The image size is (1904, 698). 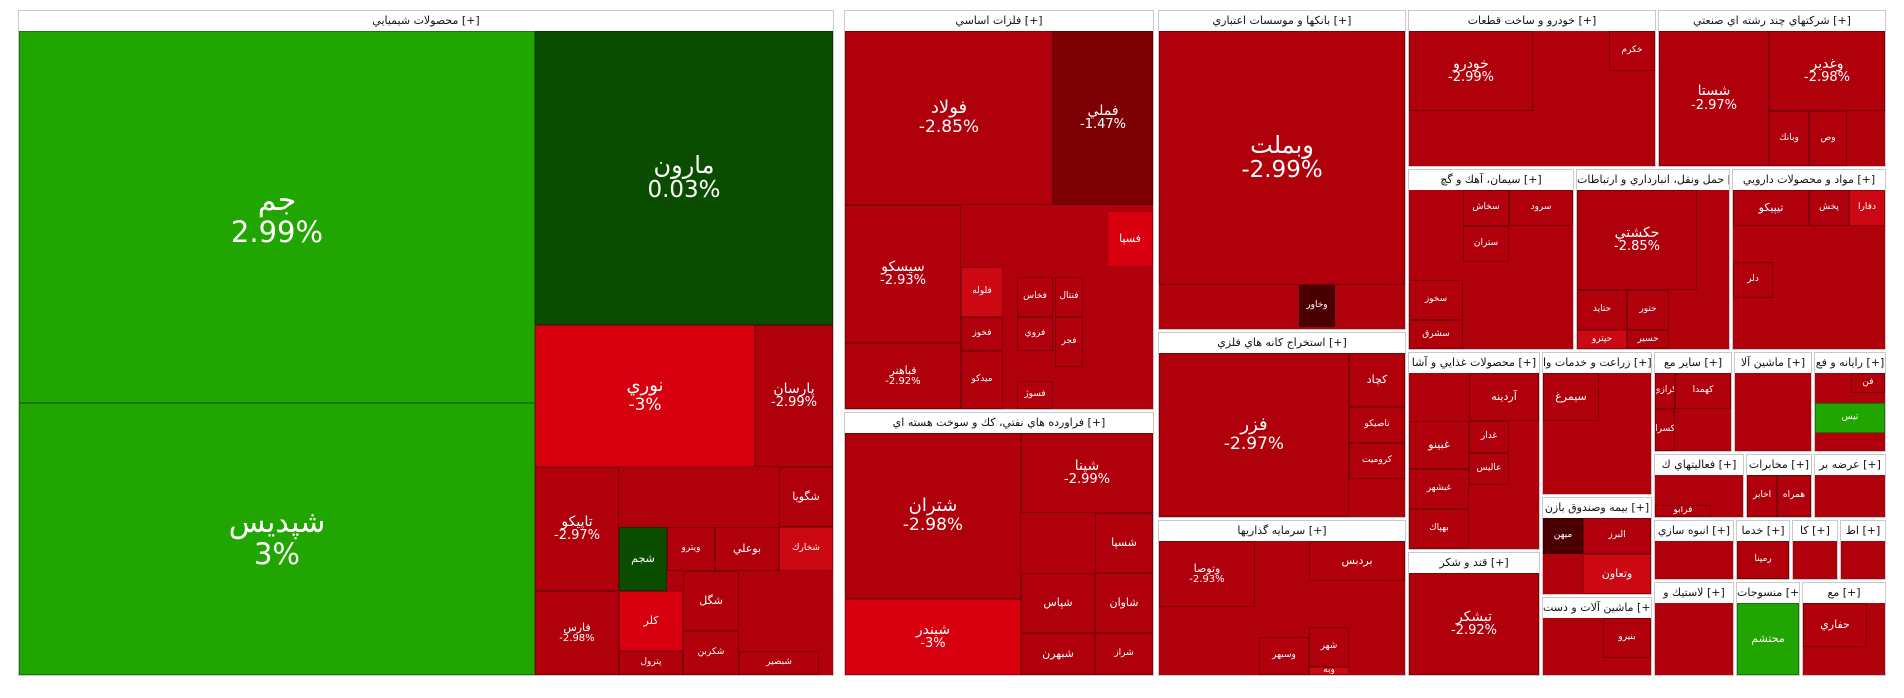 What do you see at coordinates (1597, 608) in the screenshot?
I see `sector-title: ماشين آلات و دست [+]` at bounding box center [1597, 608].